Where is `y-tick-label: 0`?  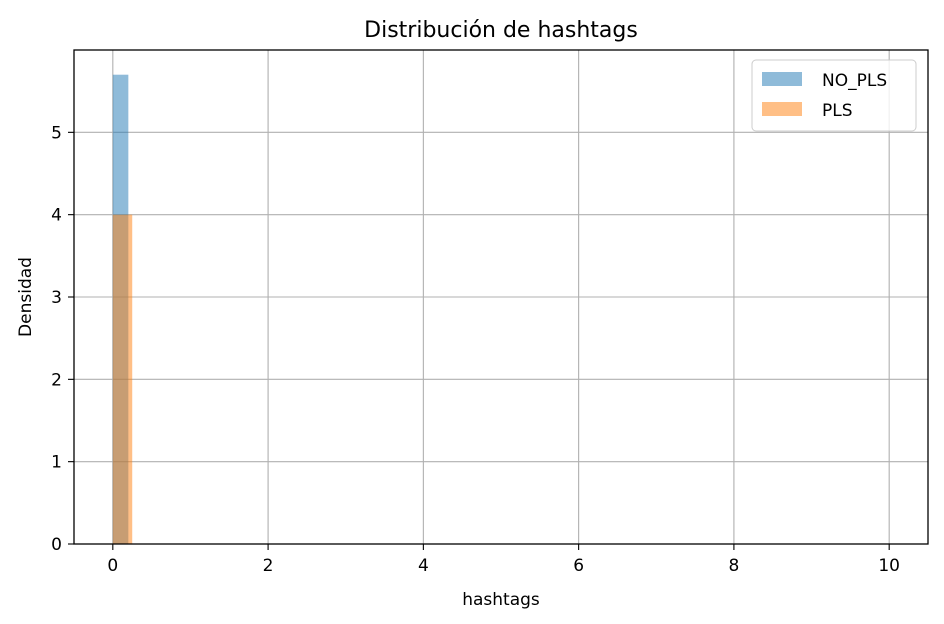 y-tick-label: 0 is located at coordinates (56, 545).